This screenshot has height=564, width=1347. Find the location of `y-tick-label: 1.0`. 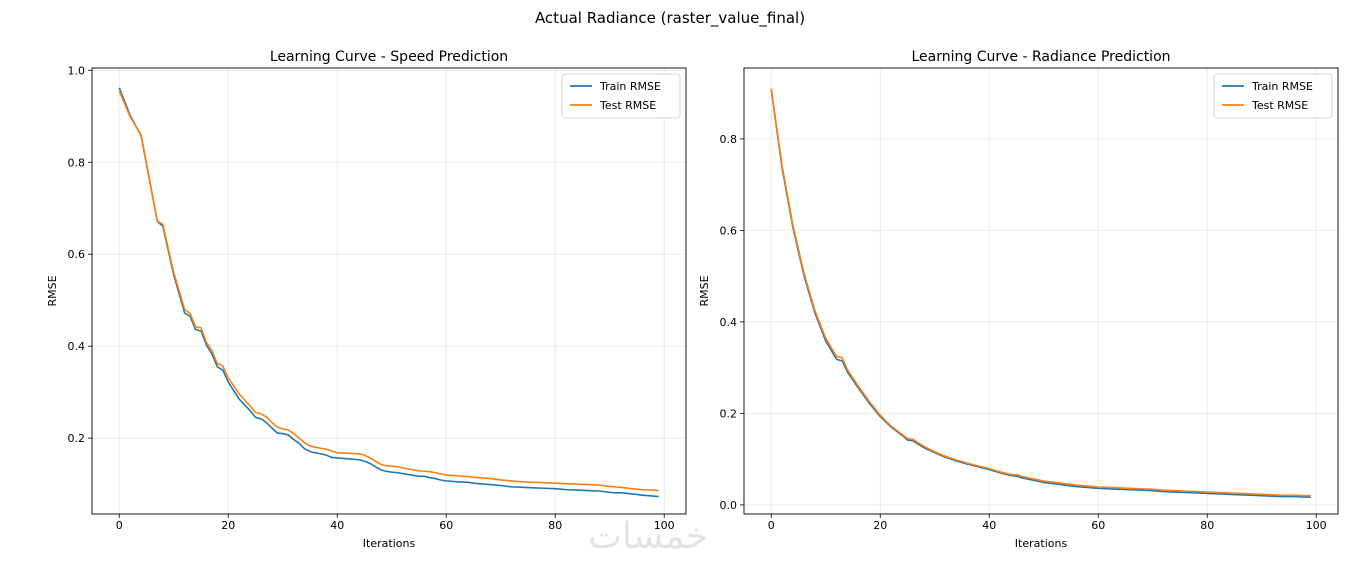

y-tick-label: 1.0 is located at coordinates (77, 70).